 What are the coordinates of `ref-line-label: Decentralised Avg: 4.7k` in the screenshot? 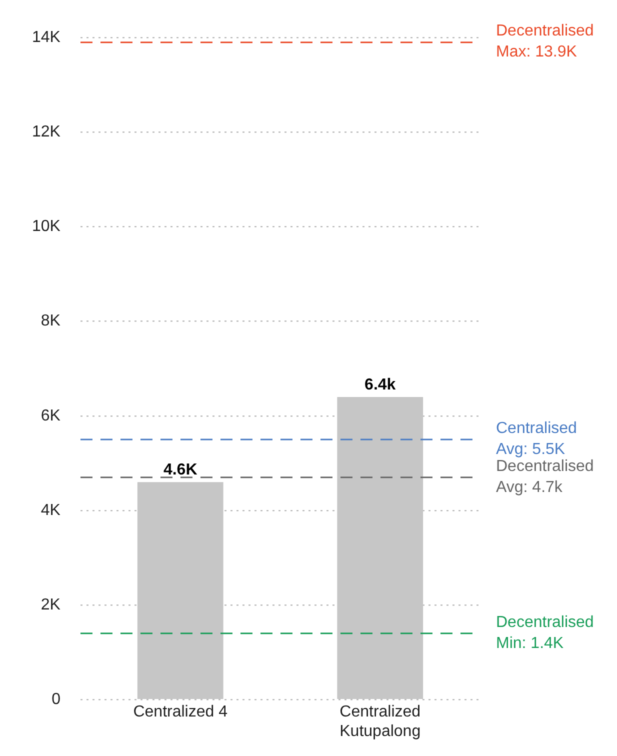 It's located at (545, 477).